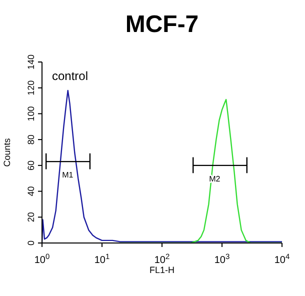 This screenshot has width=305, height=296. Describe the element at coordinates (31, 217) in the screenshot. I see `y-tick-label: 20` at that location.